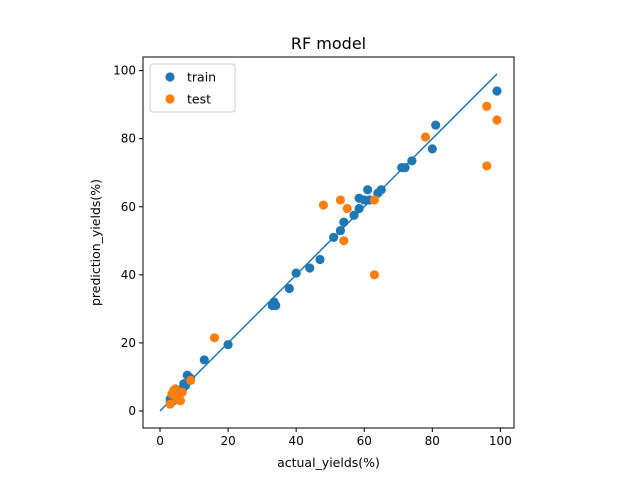 This screenshot has height=480, width=640. Describe the element at coordinates (128, 343) in the screenshot. I see `y-tick-label: 20` at that location.